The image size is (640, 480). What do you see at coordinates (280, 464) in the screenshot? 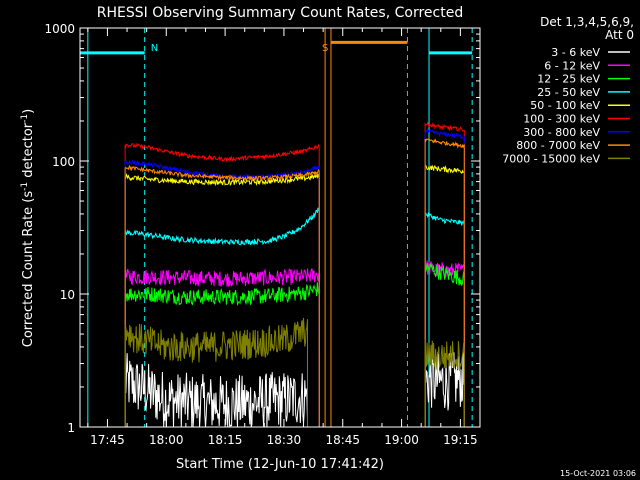
I see `x-axis-label: Start Time (12-Jun-10 17:41:42)` at bounding box center [280, 464].